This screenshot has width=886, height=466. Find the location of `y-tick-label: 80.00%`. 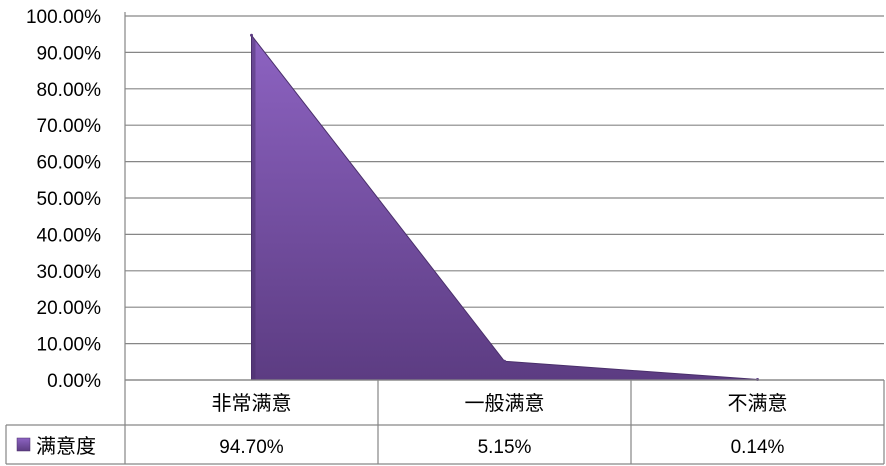

y-tick-label: 80.00% is located at coordinates (69, 90).